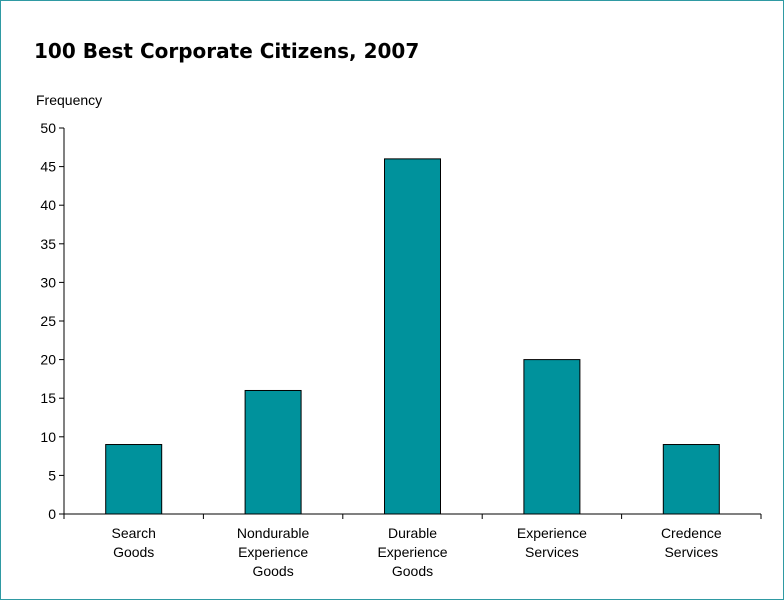  What do you see at coordinates (52, 514) in the screenshot?
I see `y-tick-label: 0` at bounding box center [52, 514].